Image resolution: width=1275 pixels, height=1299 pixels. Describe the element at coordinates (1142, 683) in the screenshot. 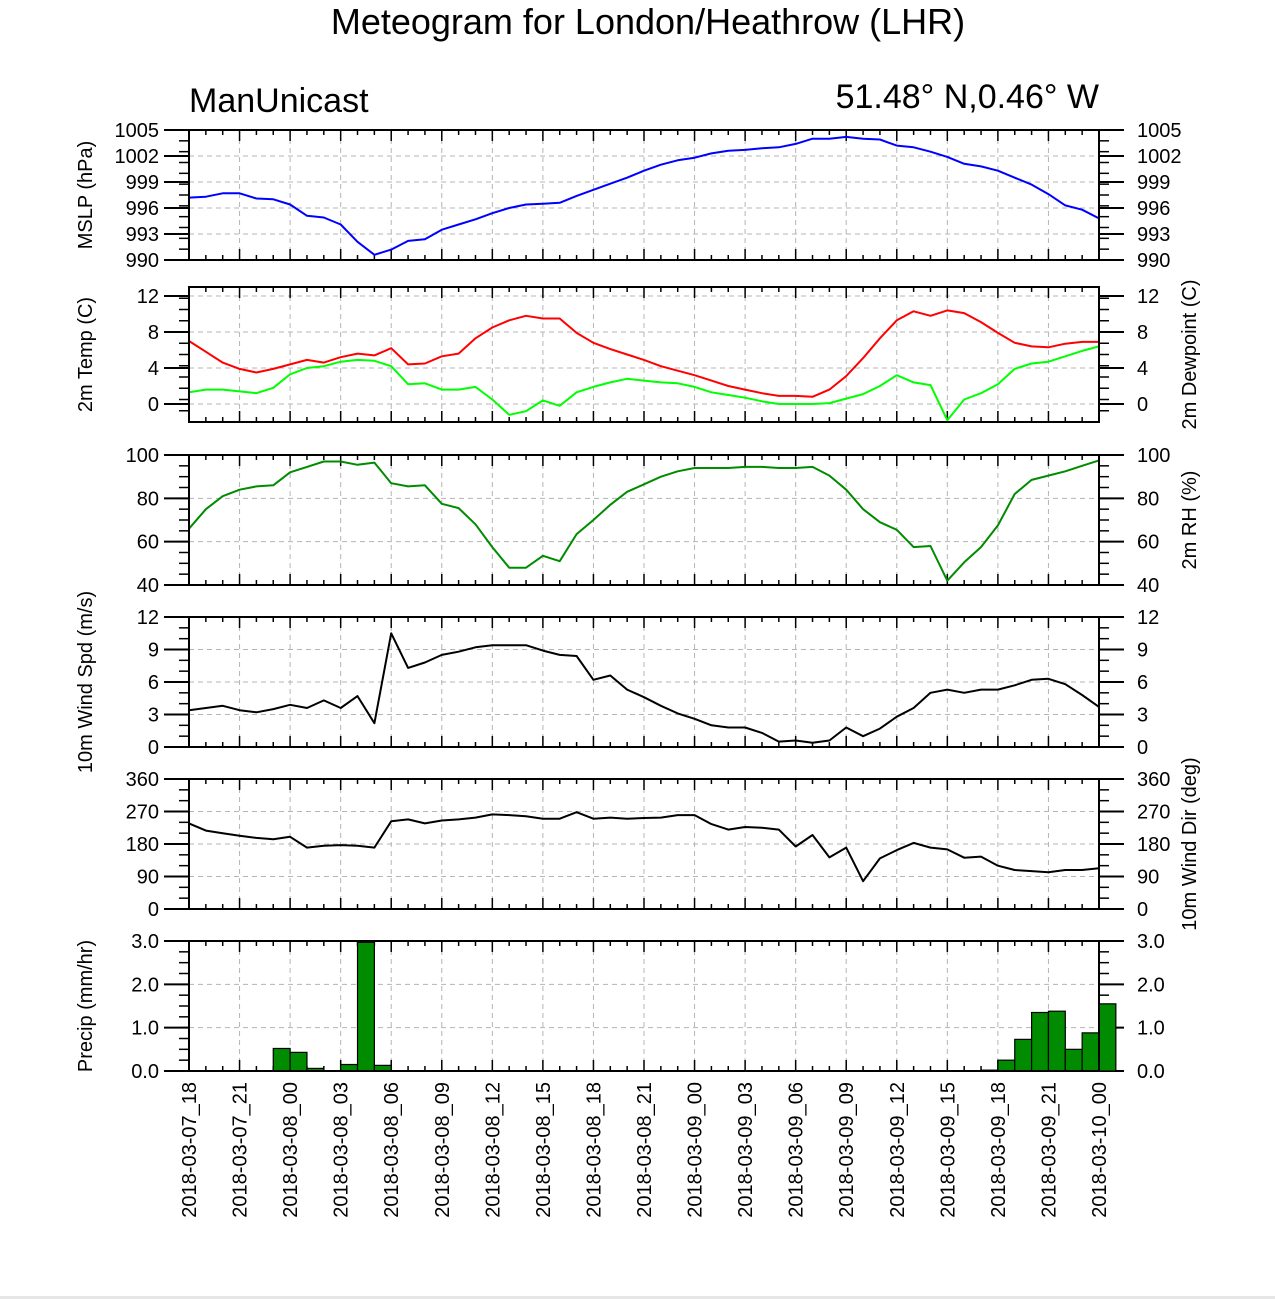

I see `y-tick-label-right: 6` at that location.